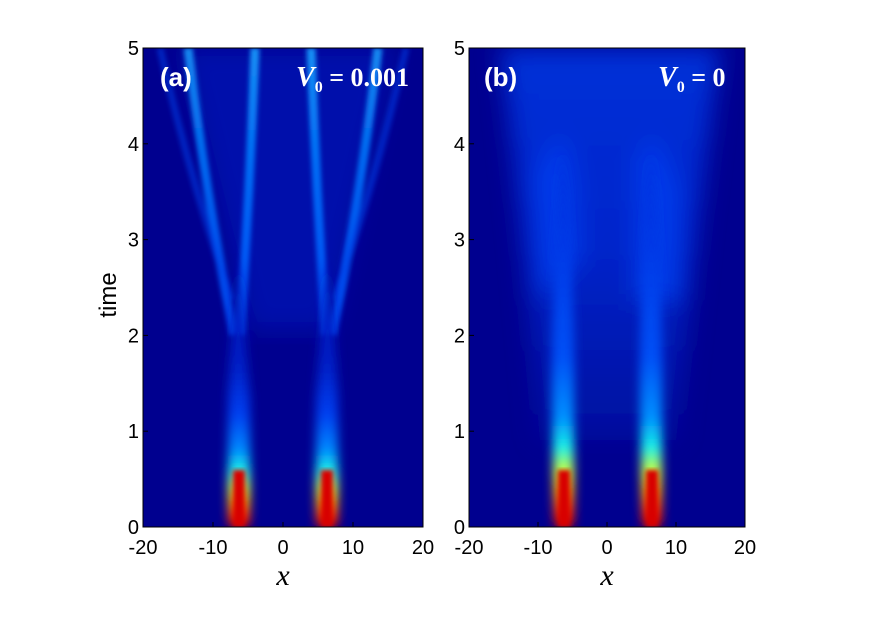 This screenshot has height=623, width=881. I want to click on panel-a-ylabel: time, so click(108, 294).